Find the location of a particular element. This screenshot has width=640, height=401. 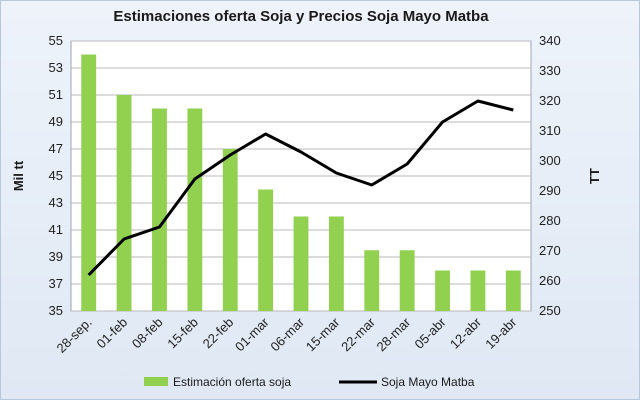

x-tick-label: 22-feb is located at coordinates (218, 333).